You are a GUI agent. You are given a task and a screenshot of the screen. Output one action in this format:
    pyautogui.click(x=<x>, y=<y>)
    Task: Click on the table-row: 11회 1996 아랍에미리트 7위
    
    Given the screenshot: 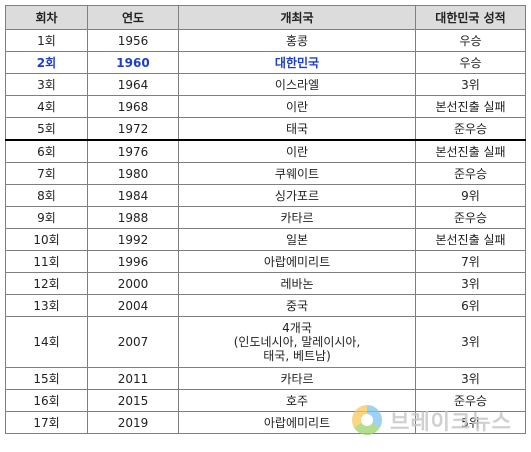 What is the action you would take?
    pyautogui.click(x=265, y=261)
    